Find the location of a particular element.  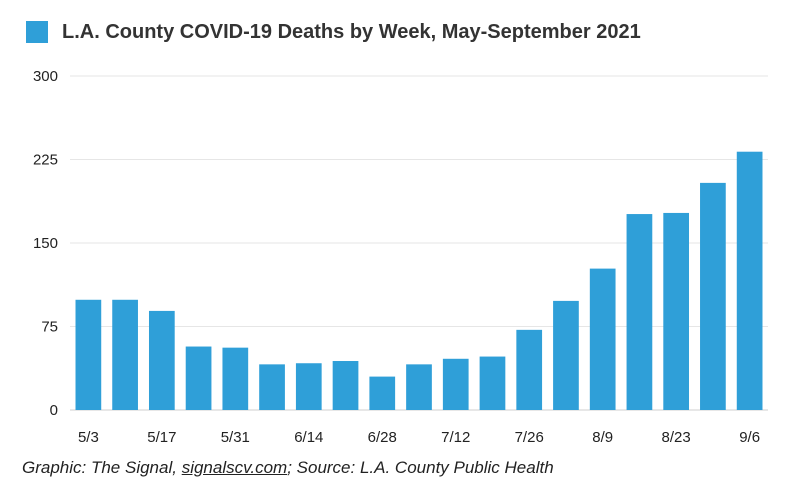

y-axis-labels: 0 75 150 225 300 is located at coordinates (45, 243).